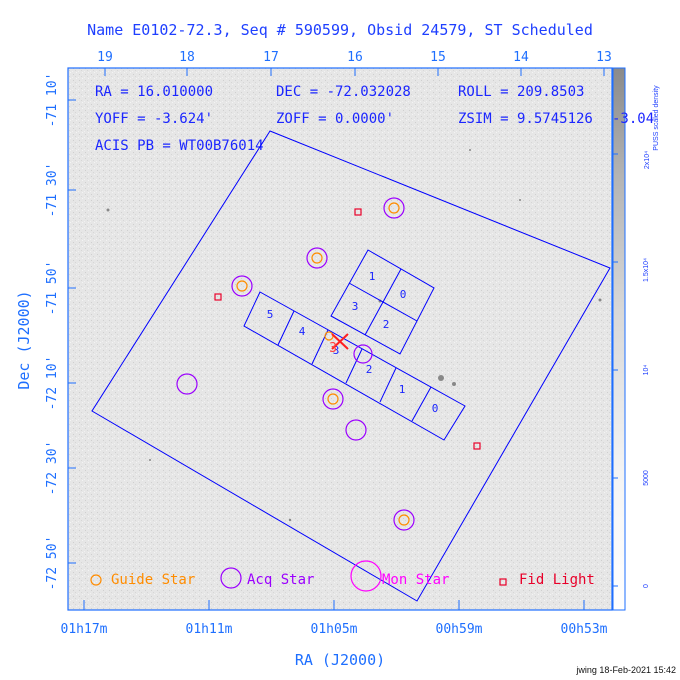 The image size is (680, 680). What do you see at coordinates (187, 57) in the screenshot?
I see `top-tick-label: 18` at bounding box center [187, 57].